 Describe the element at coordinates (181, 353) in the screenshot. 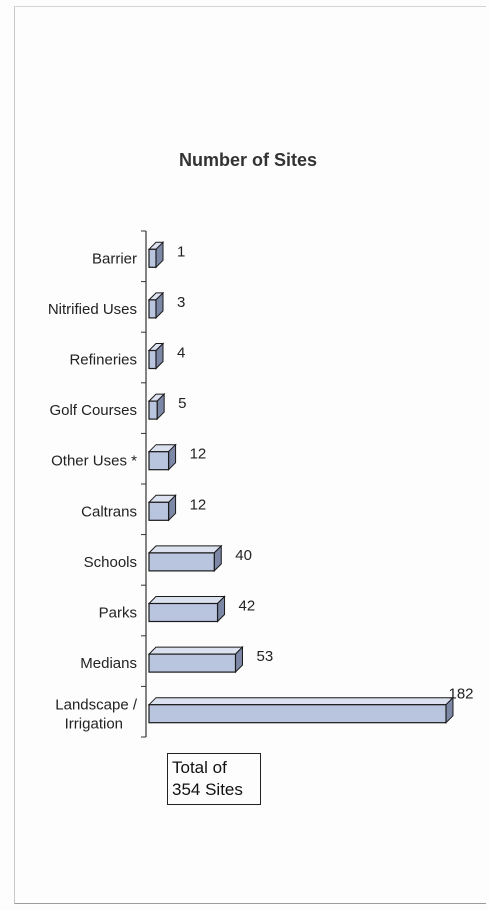

I see `value-label: 4` at that location.